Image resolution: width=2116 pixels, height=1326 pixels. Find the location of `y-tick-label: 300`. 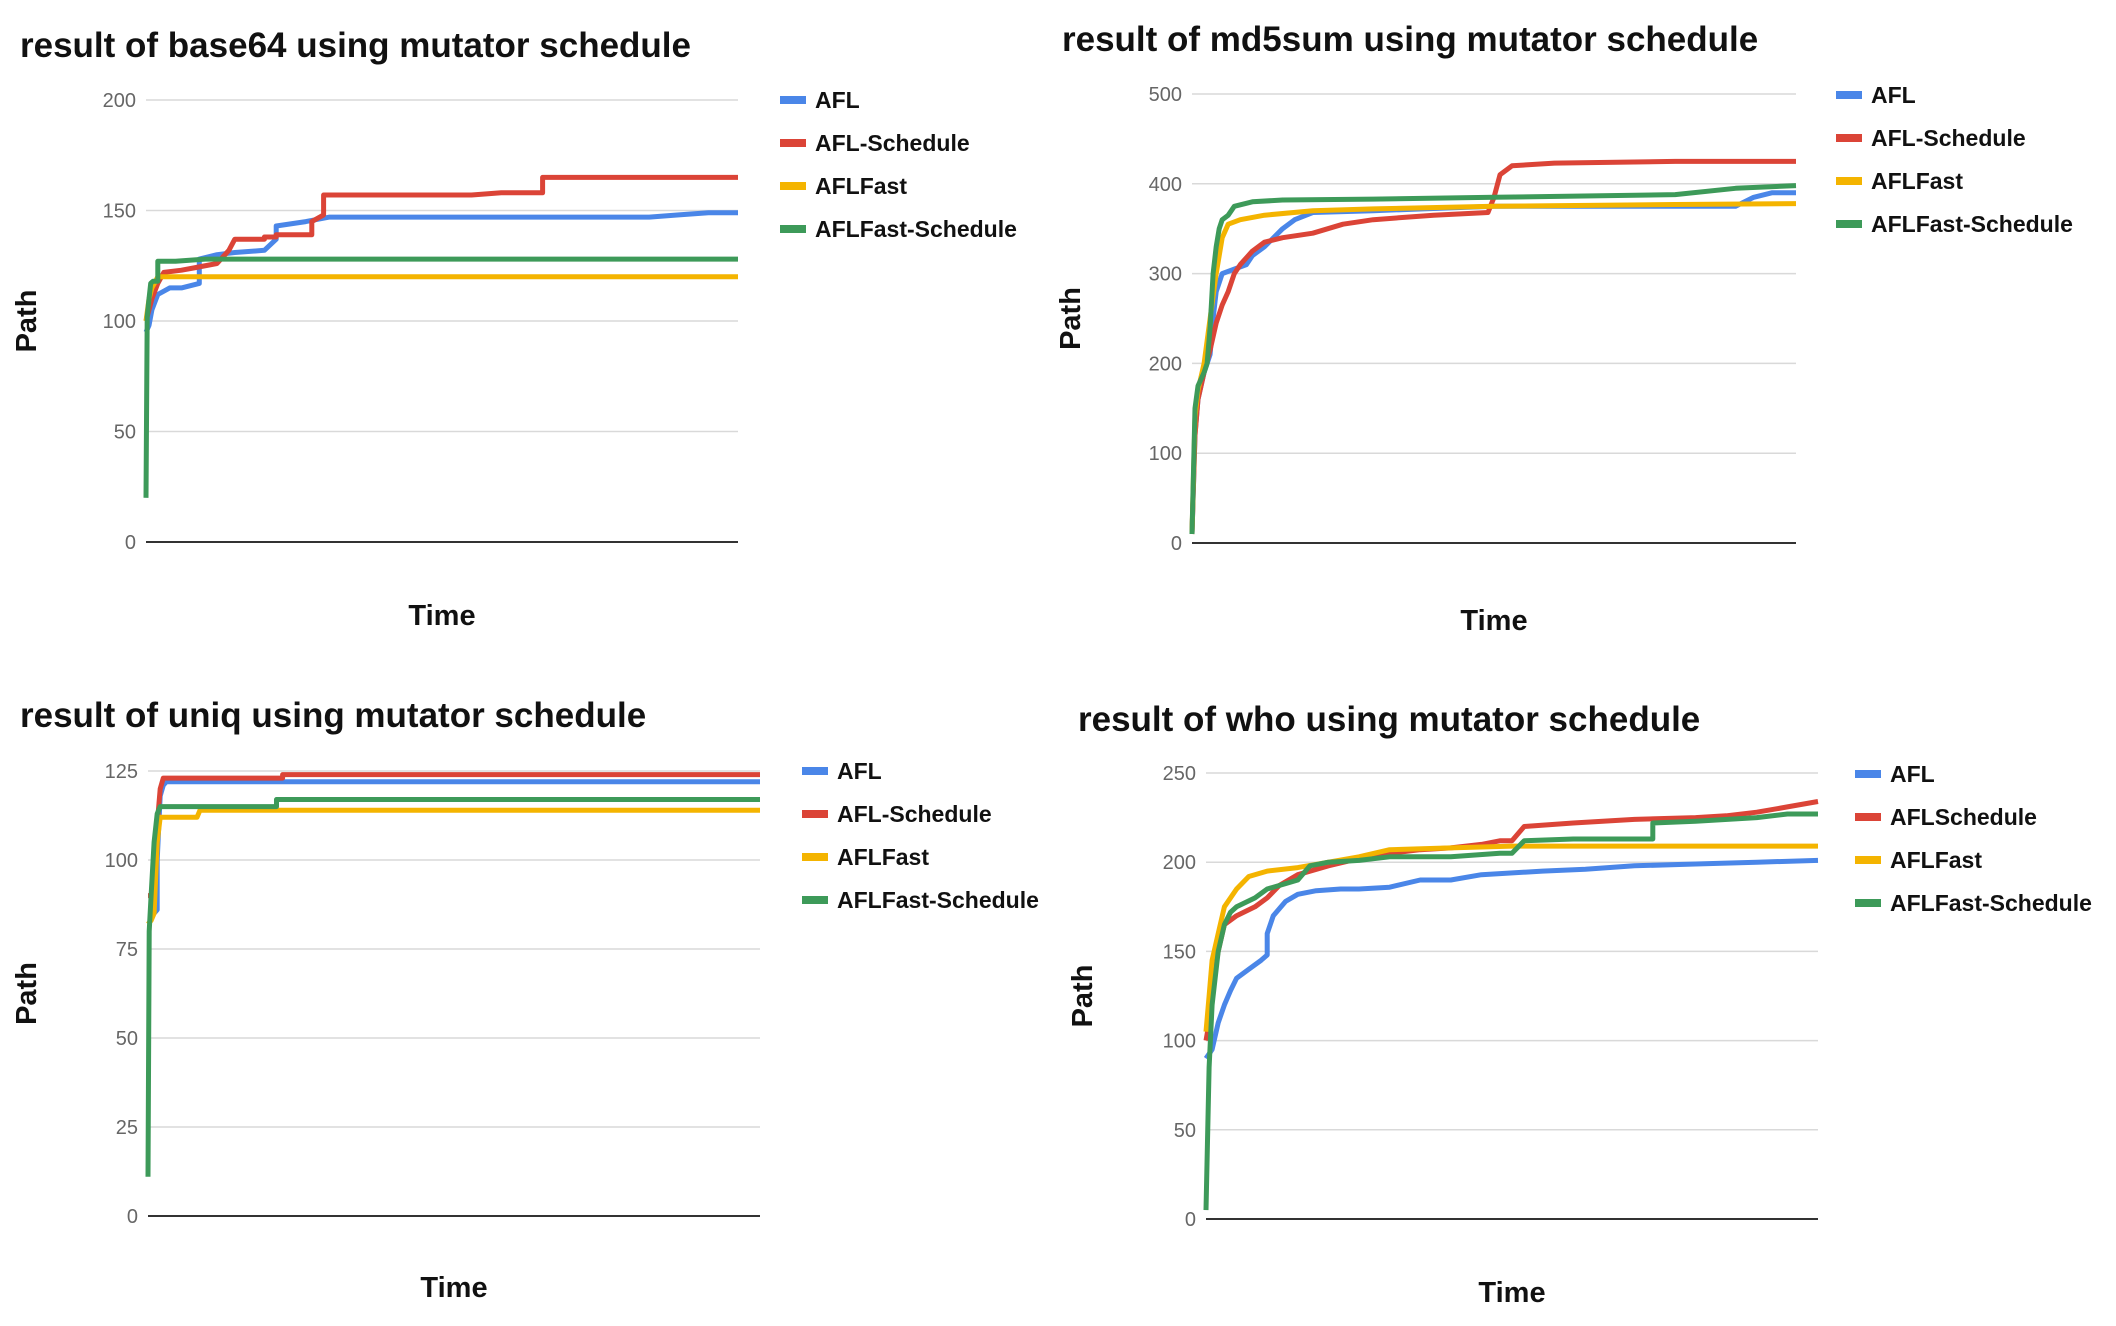

y-tick-label: 300 is located at coordinates (1165, 275).